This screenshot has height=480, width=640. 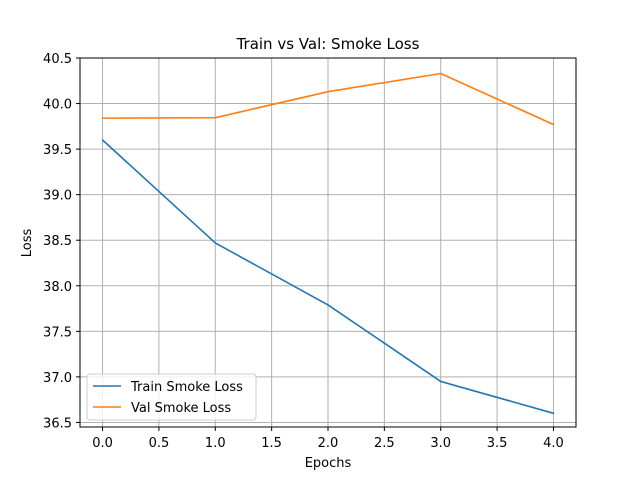 What do you see at coordinates (159, 443) in the screenshot?
I see `x-tick-label: 0.5` at bounding box center [159, 443].